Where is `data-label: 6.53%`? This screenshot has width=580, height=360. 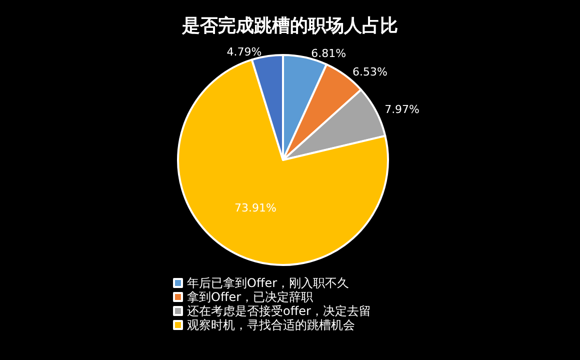 data-label: 6.53% is located at coordinates (370, 72).